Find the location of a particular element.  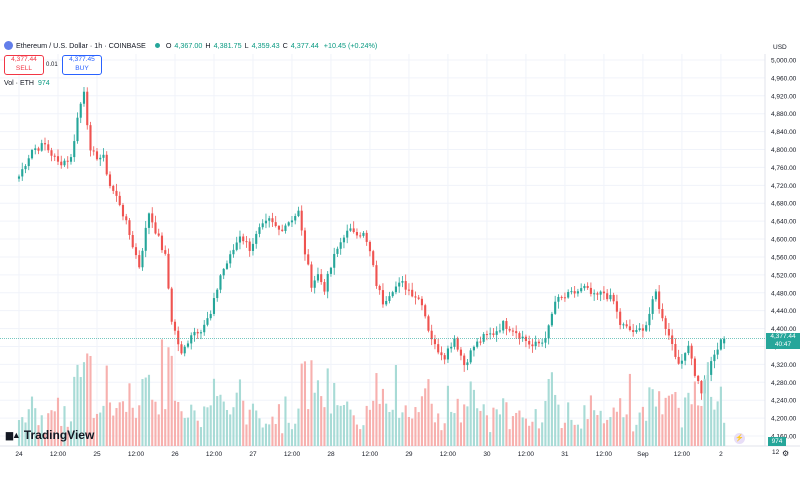

buy-button: 4,377.45 BUY is located at coordinates (82, 65).